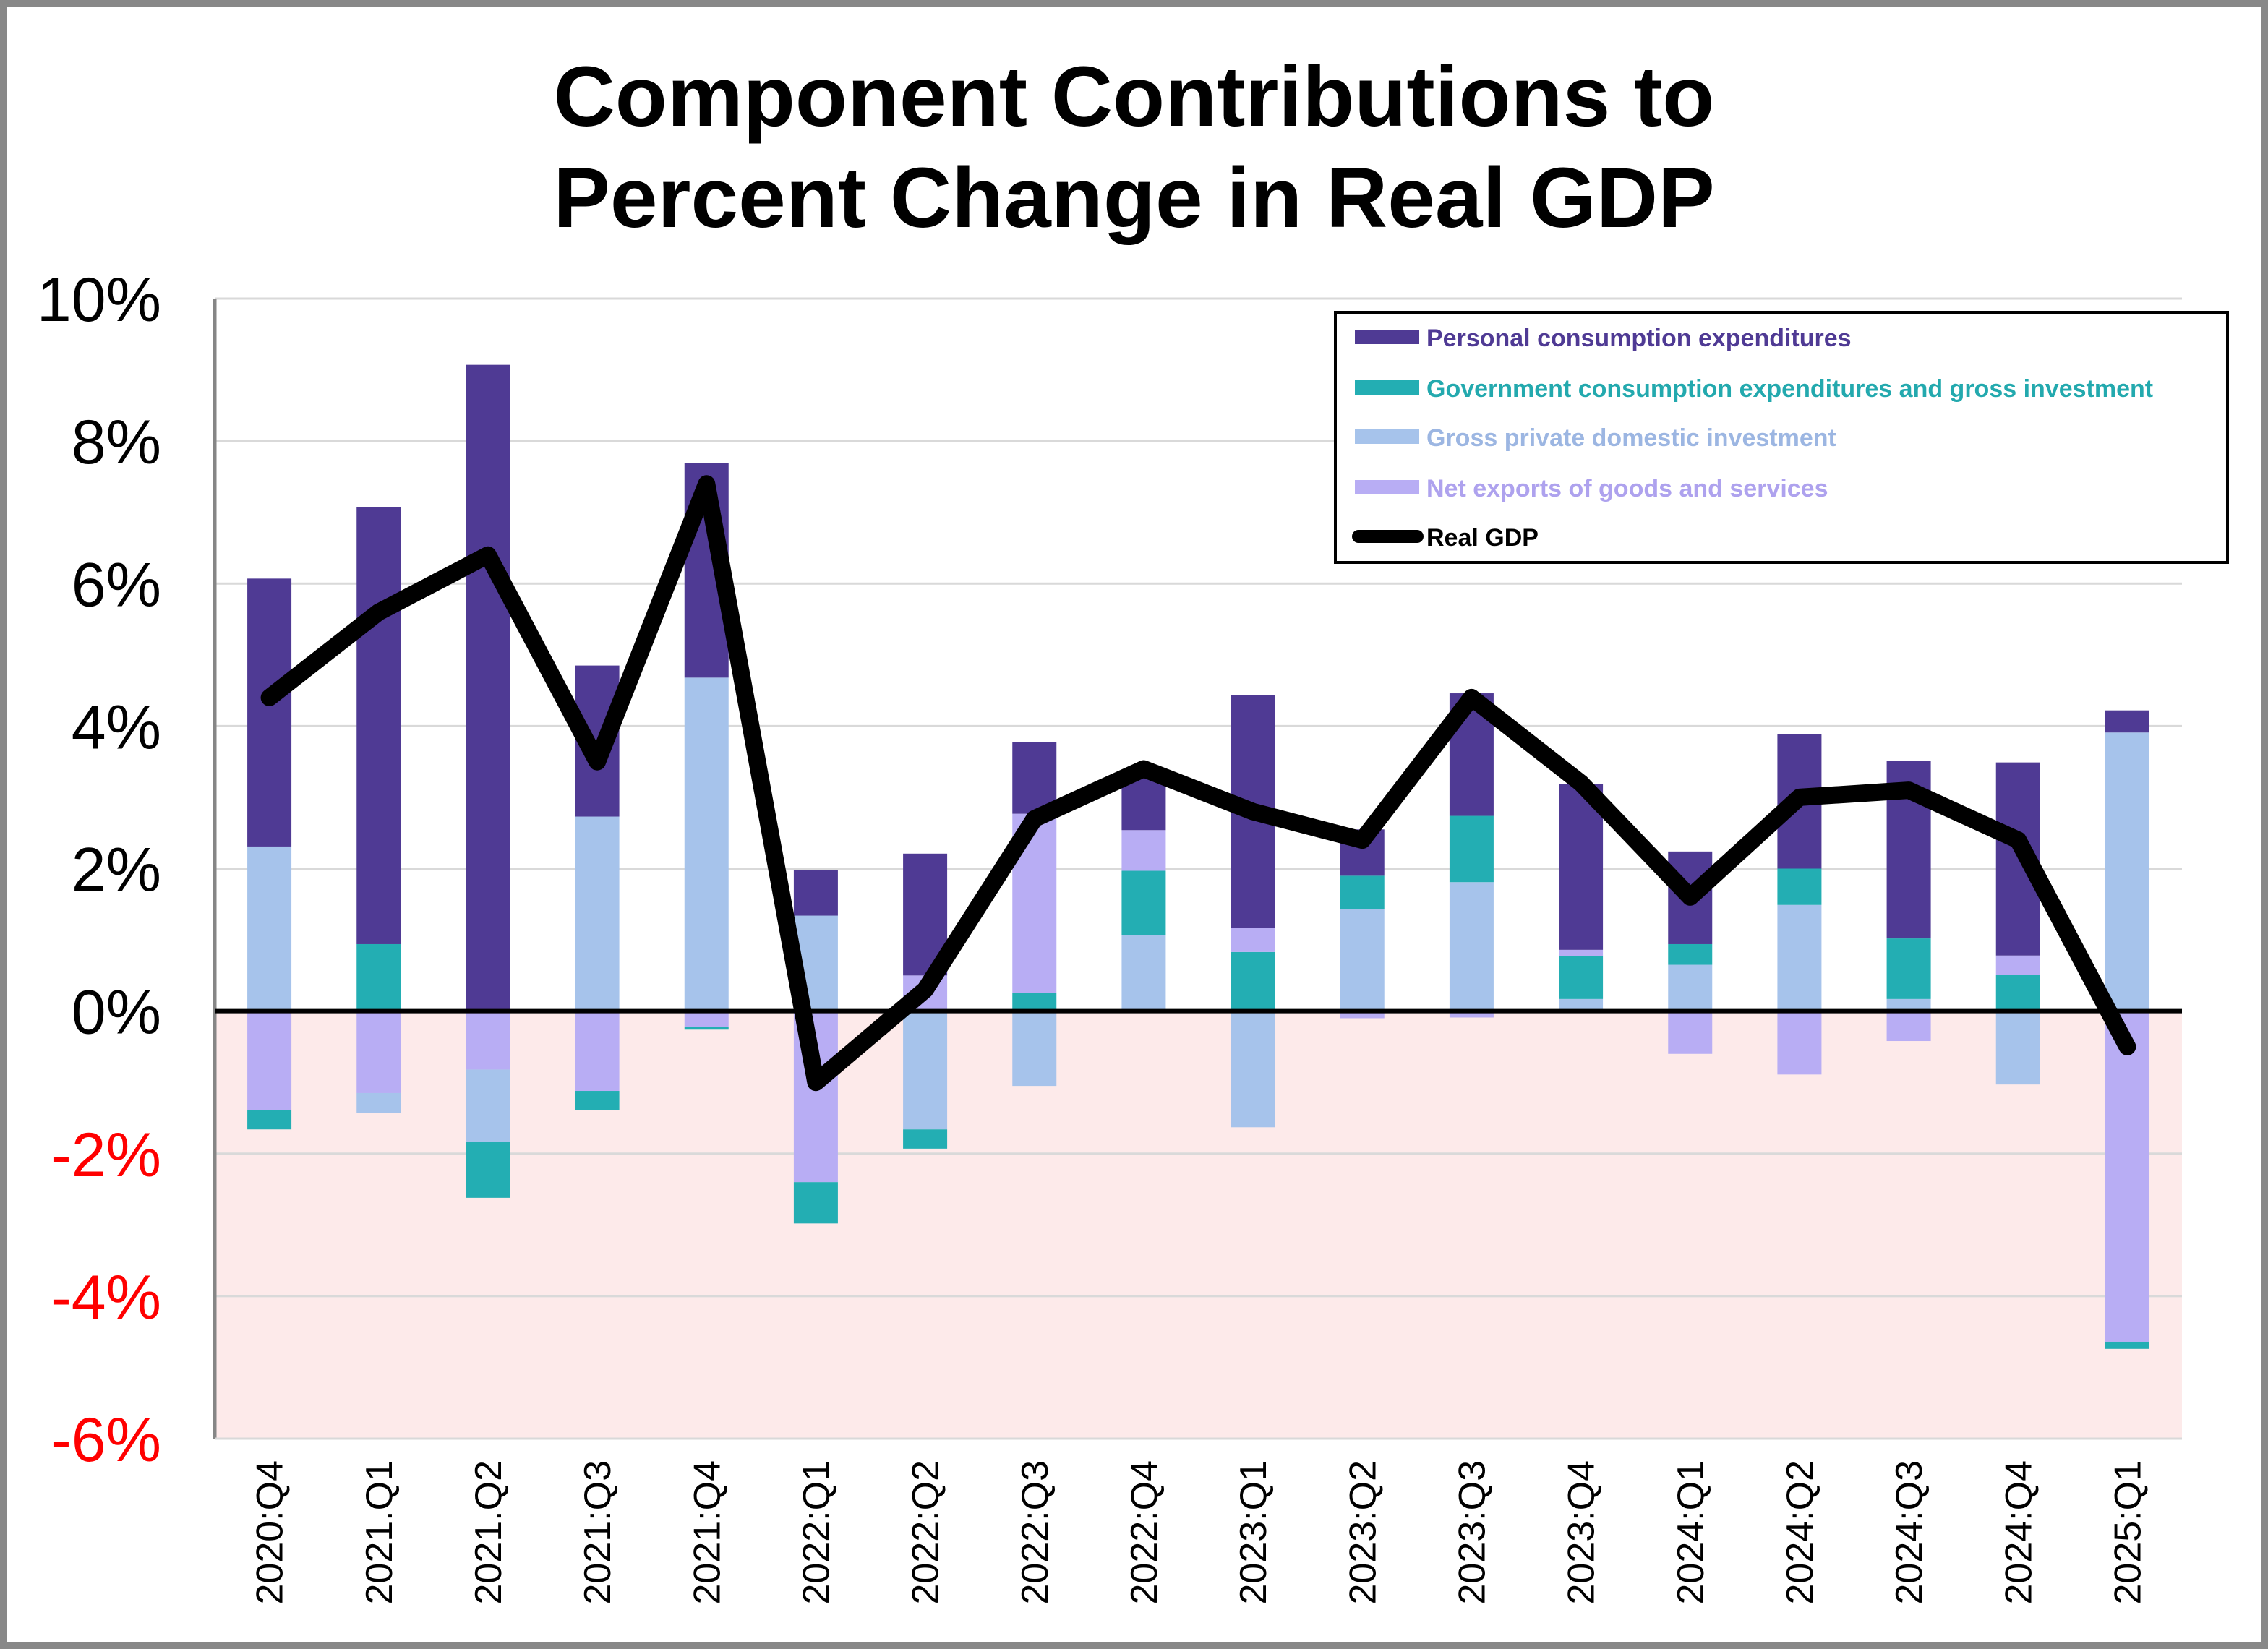 Image resolution: width=2268 pixels, height=1649 pixels. What do you see at coordinates (1362, 960) in the screenshot?
I see `bar-gpdi-2023-Q2` at bounding box center [1362, 960].